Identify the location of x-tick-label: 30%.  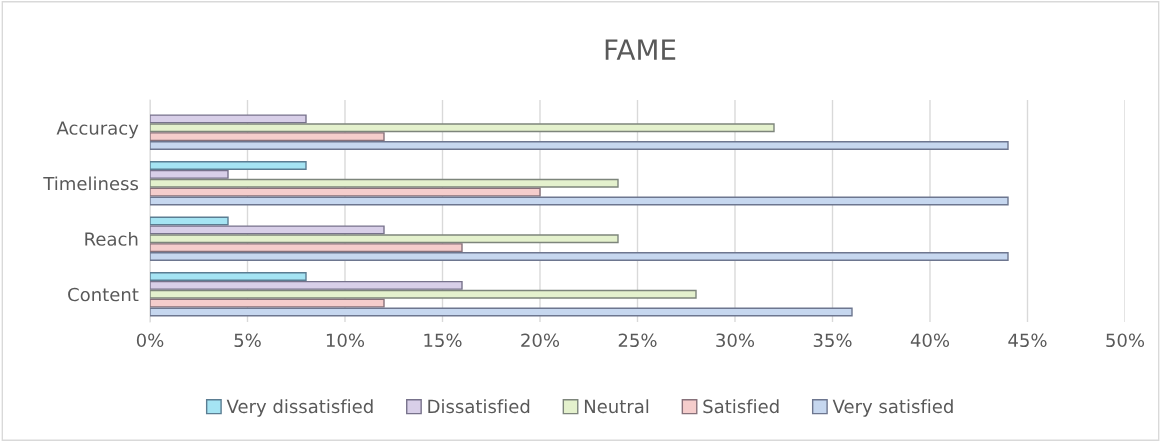
(735, 340).